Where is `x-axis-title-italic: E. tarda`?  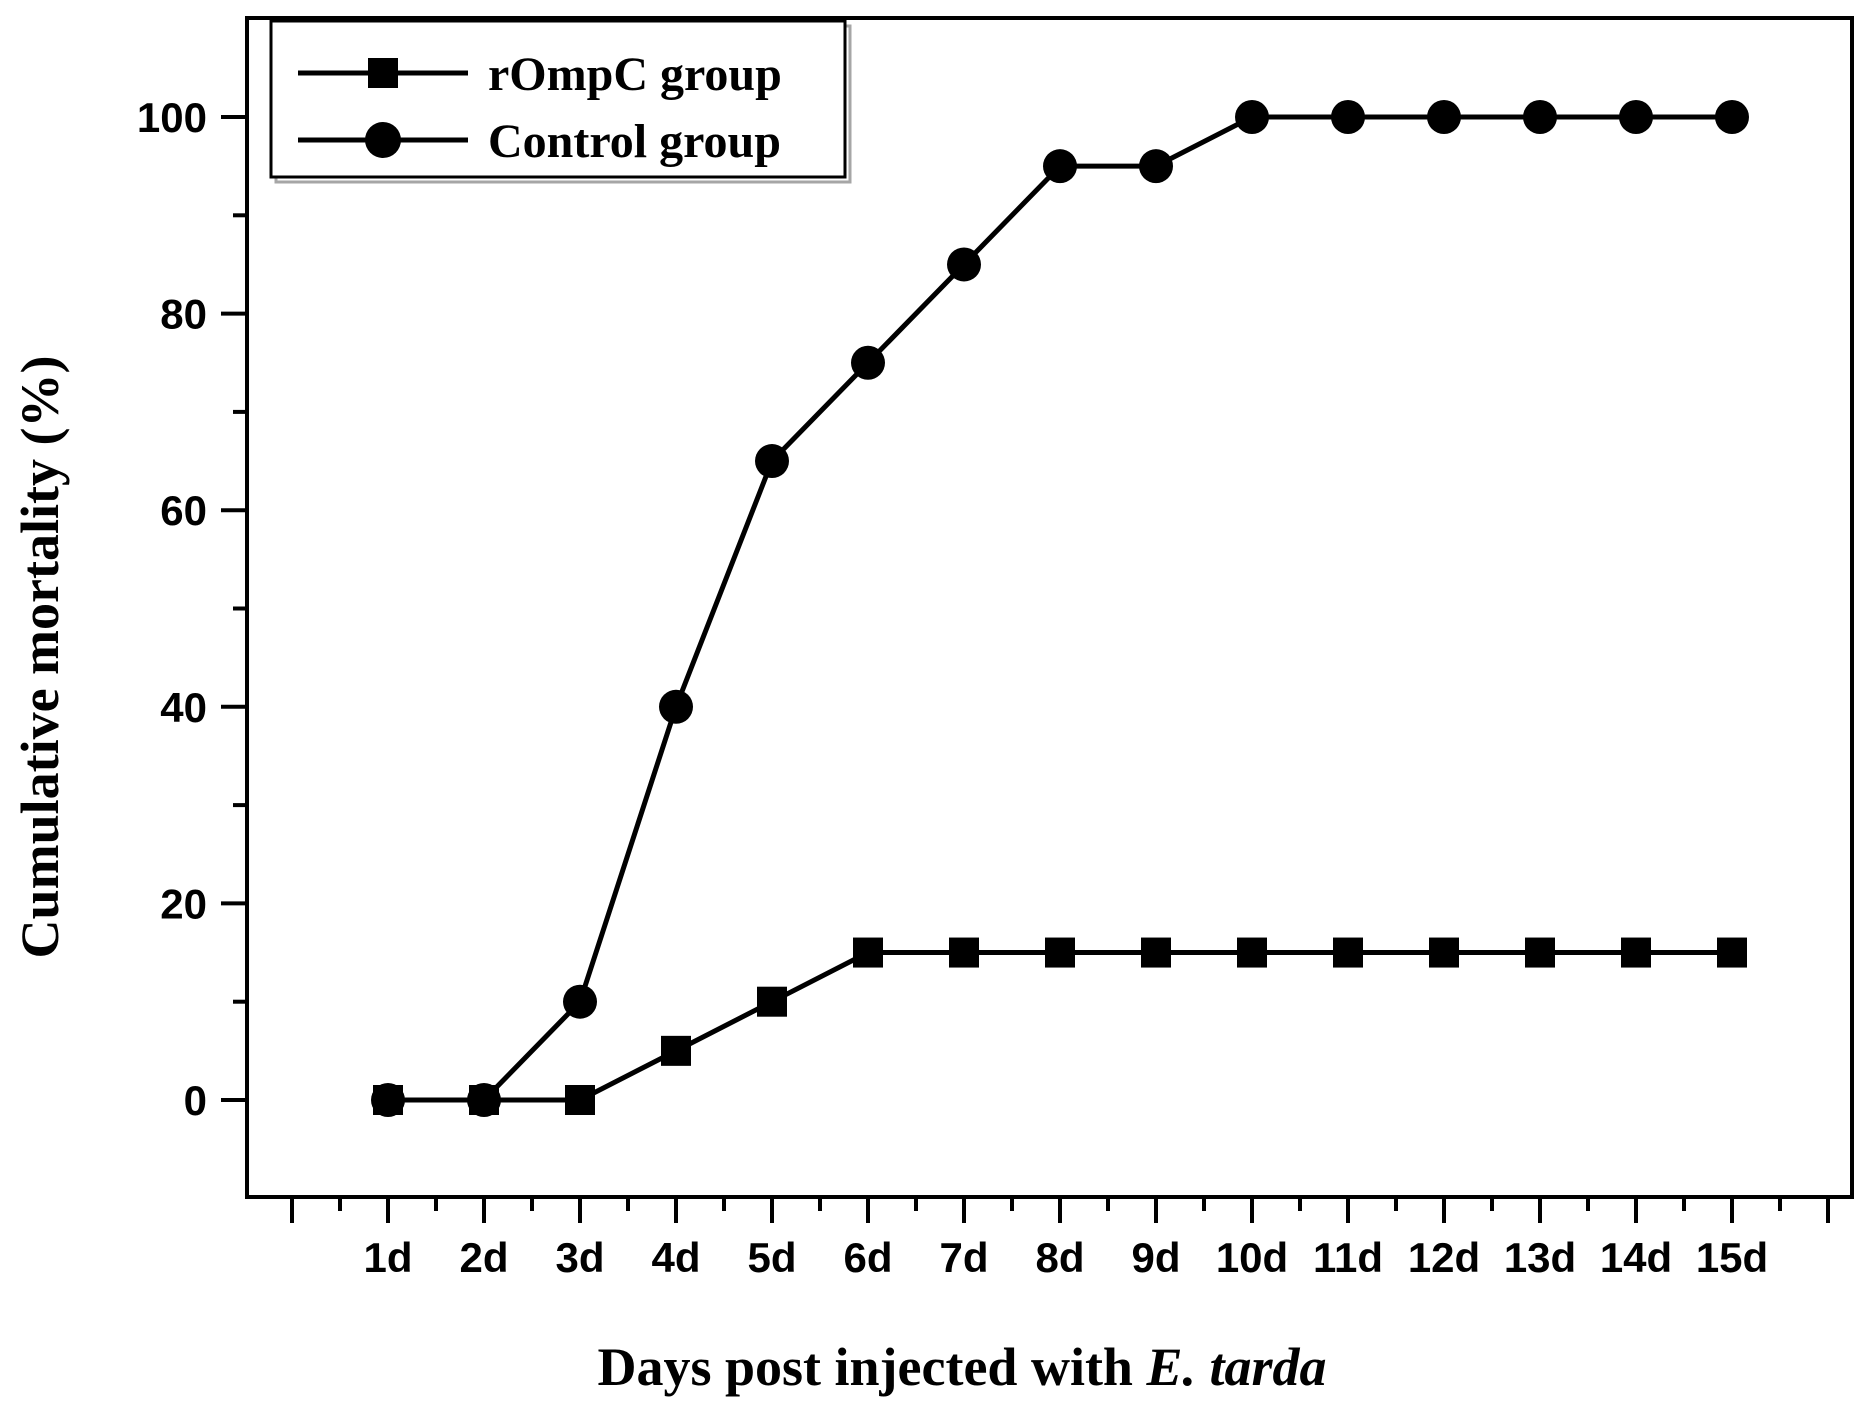 x-axis-title-italic: E. tarda is located at coordinates (1235, 1367).